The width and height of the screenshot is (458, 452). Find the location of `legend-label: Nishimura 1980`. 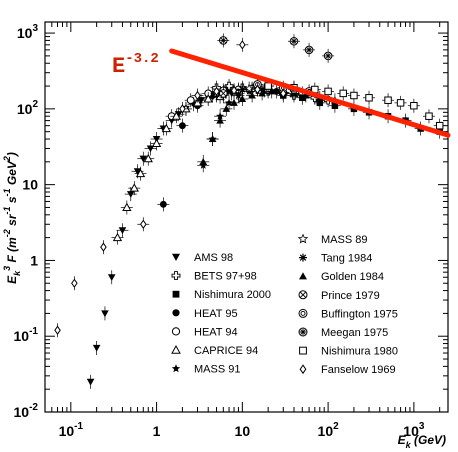

legend-label: Nishimura 1980 is located at coordinates (359, 352).